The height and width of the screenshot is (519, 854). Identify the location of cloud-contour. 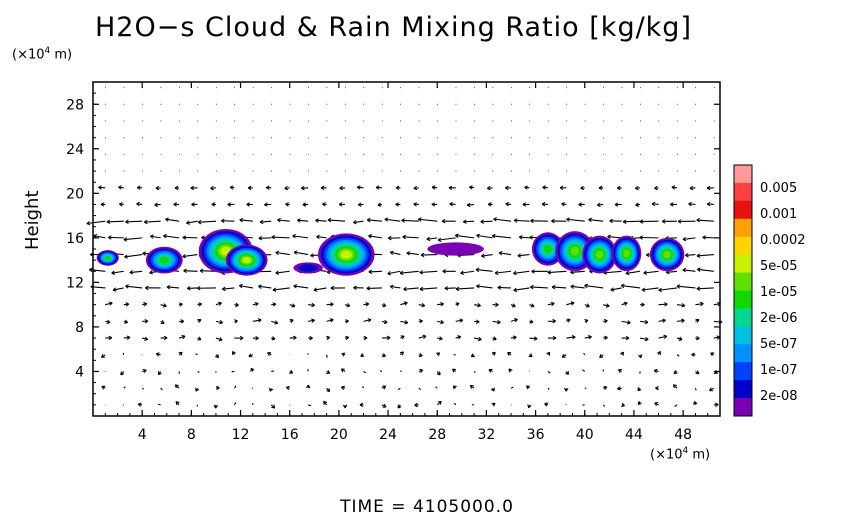
(455, 249).